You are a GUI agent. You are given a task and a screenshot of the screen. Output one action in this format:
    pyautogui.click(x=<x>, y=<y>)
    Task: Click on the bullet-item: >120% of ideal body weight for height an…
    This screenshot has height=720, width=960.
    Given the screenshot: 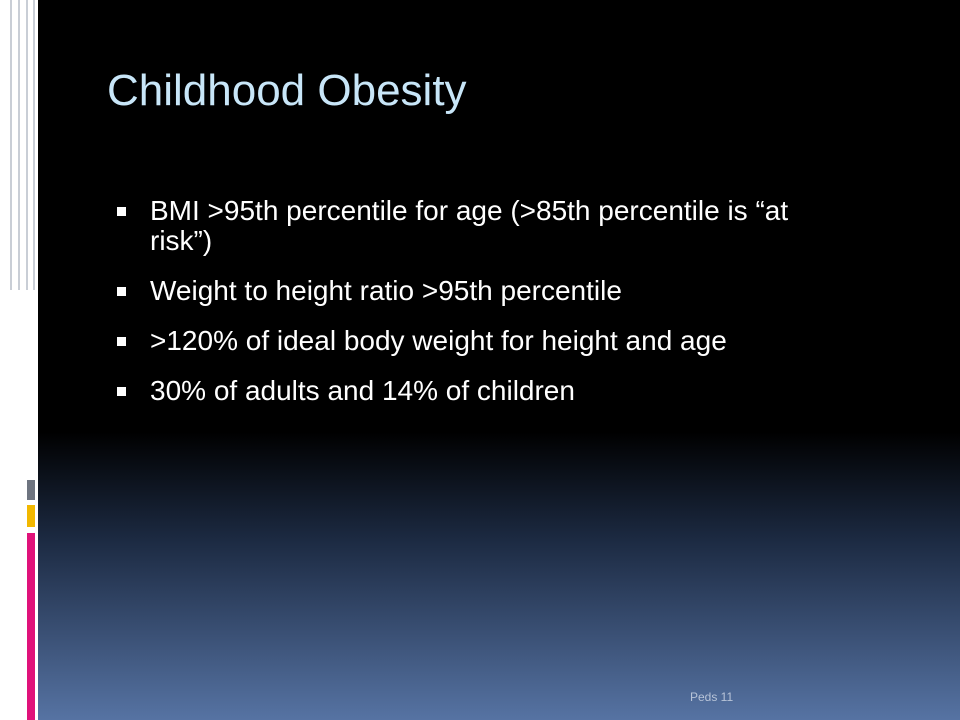 What is the action you would take?
    pyautogui.click(x=453, y=341)
    